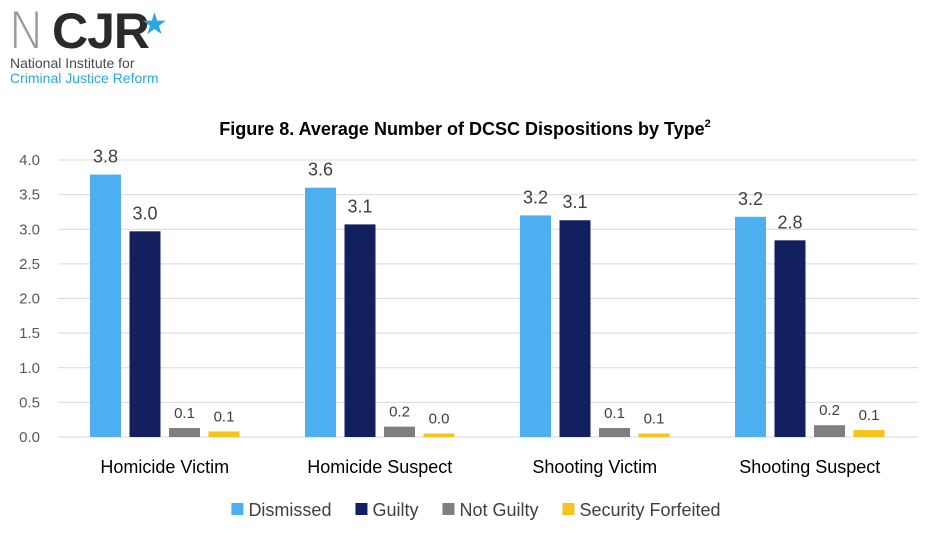 The height and width of the screenshot is (541, 925). Describe the element at coordinates (395, 510) in the screenshot. I see `legend-label: Guilty` at that location.